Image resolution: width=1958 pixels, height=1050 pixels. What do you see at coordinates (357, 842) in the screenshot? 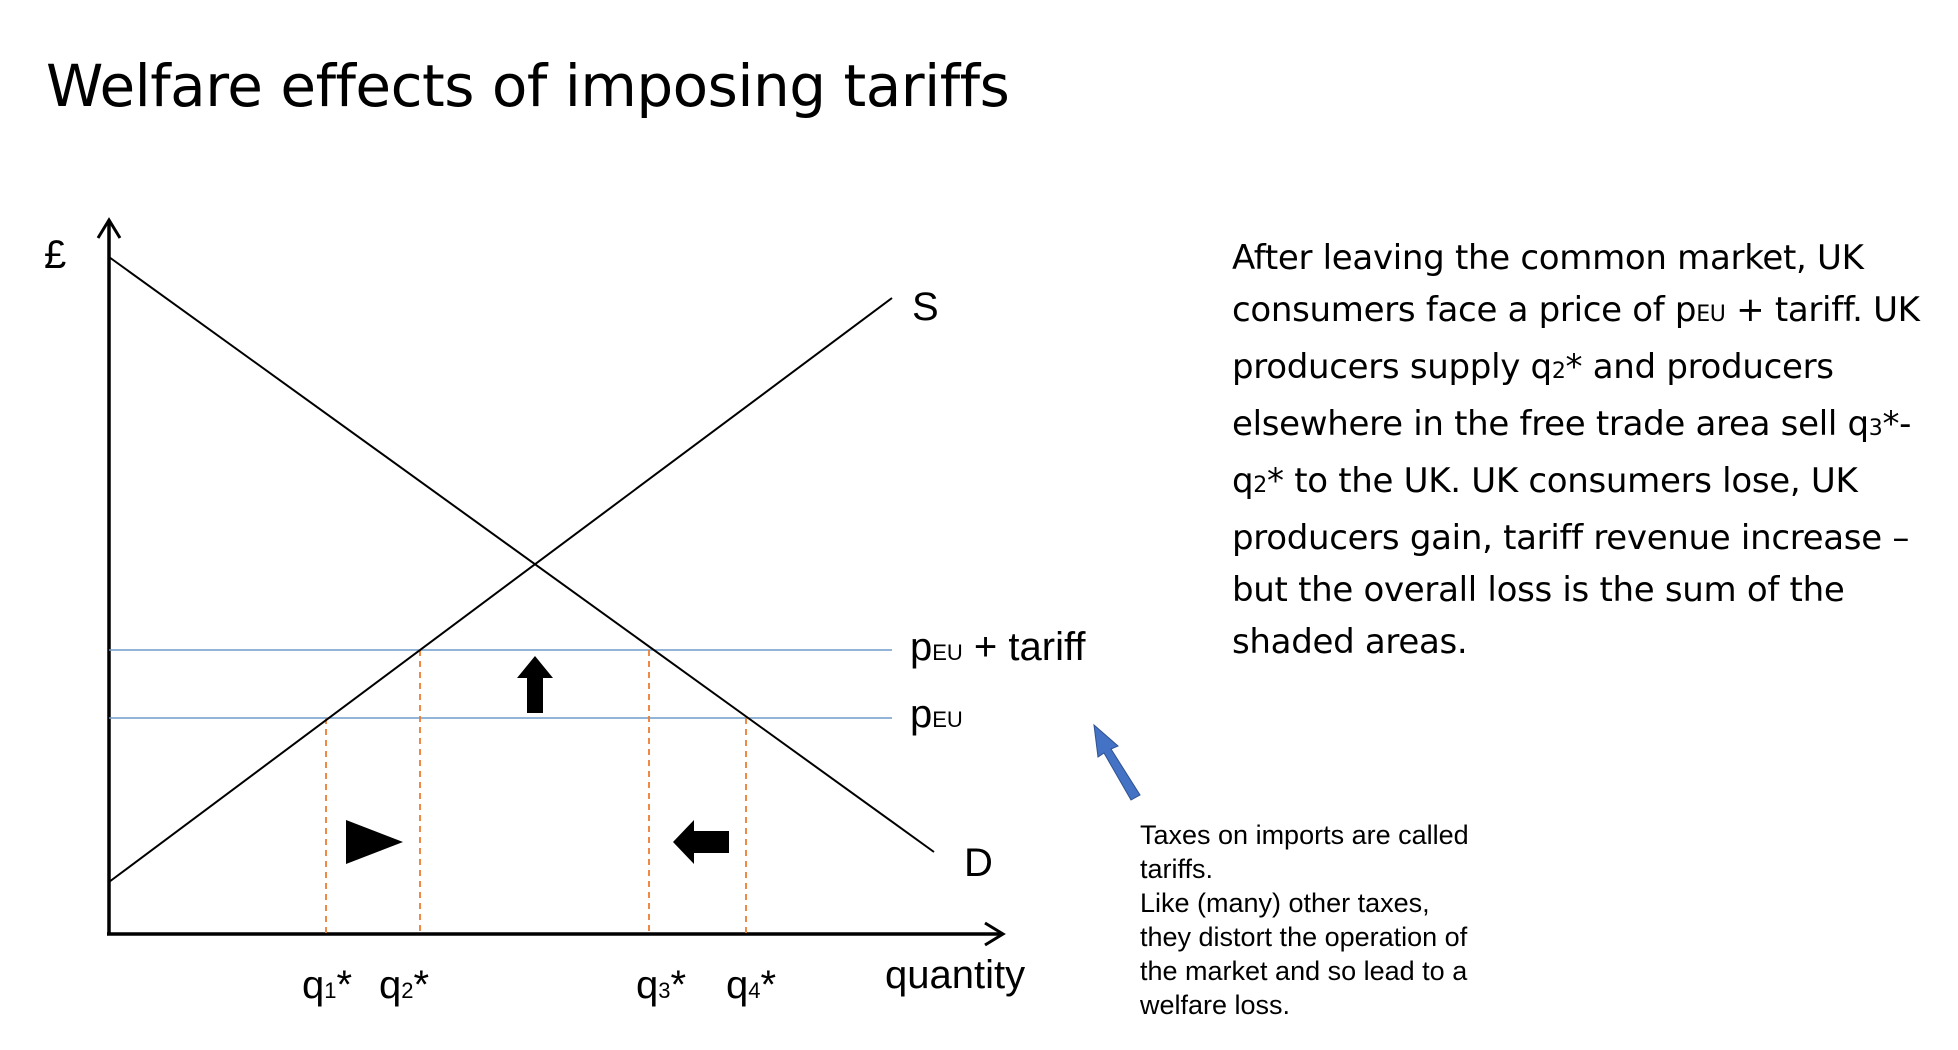
I see `right-arrow-shaft` at bounding box center [357, 842].